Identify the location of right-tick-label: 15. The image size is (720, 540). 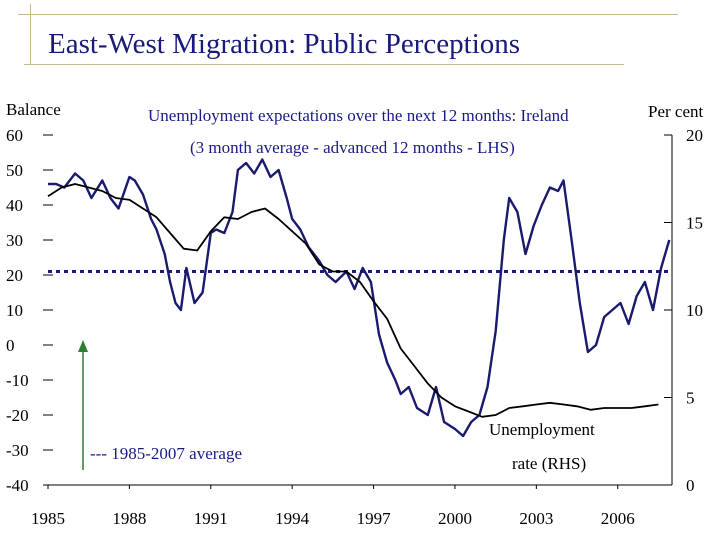
(694, 223).